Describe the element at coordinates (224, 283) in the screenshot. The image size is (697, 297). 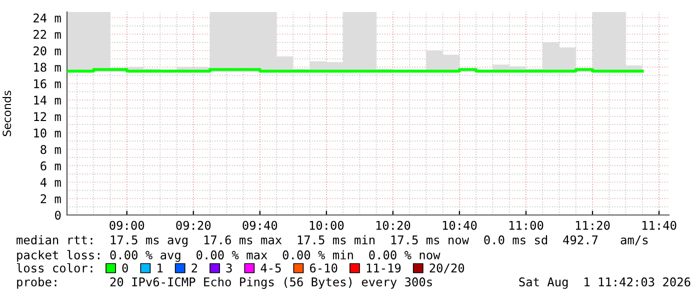
I see `text: probe: 20 IPv6-ICMP Echo Pings (56 Bytes) every 300s` at that location.